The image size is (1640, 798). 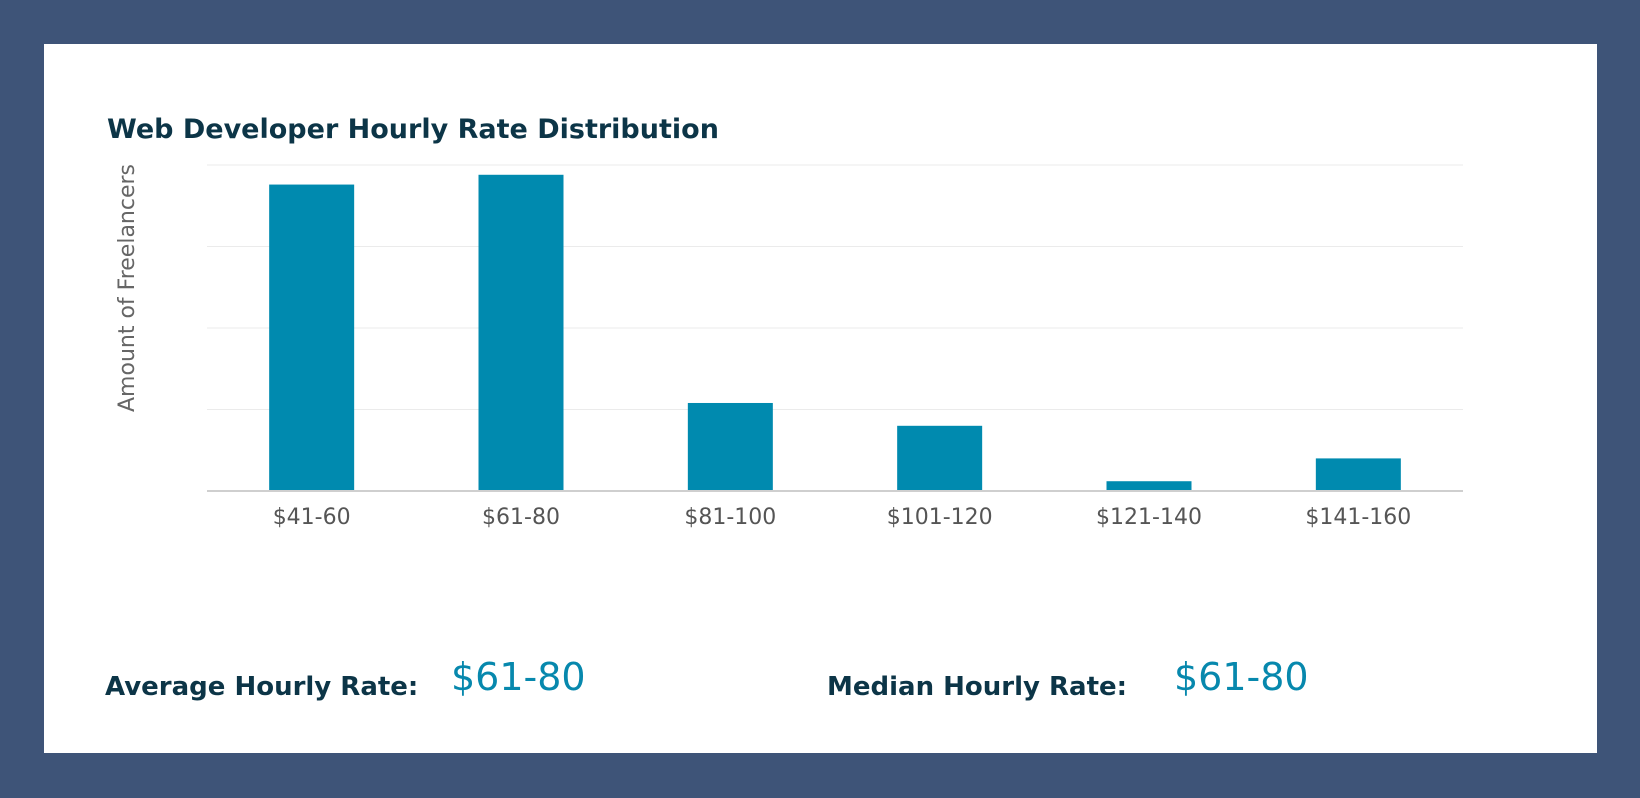 What do you see at coordinates (262, 687) in the screenshot?
I see `average-rate-label: Average Hourly Rate:` at bounding box center [262, 687].